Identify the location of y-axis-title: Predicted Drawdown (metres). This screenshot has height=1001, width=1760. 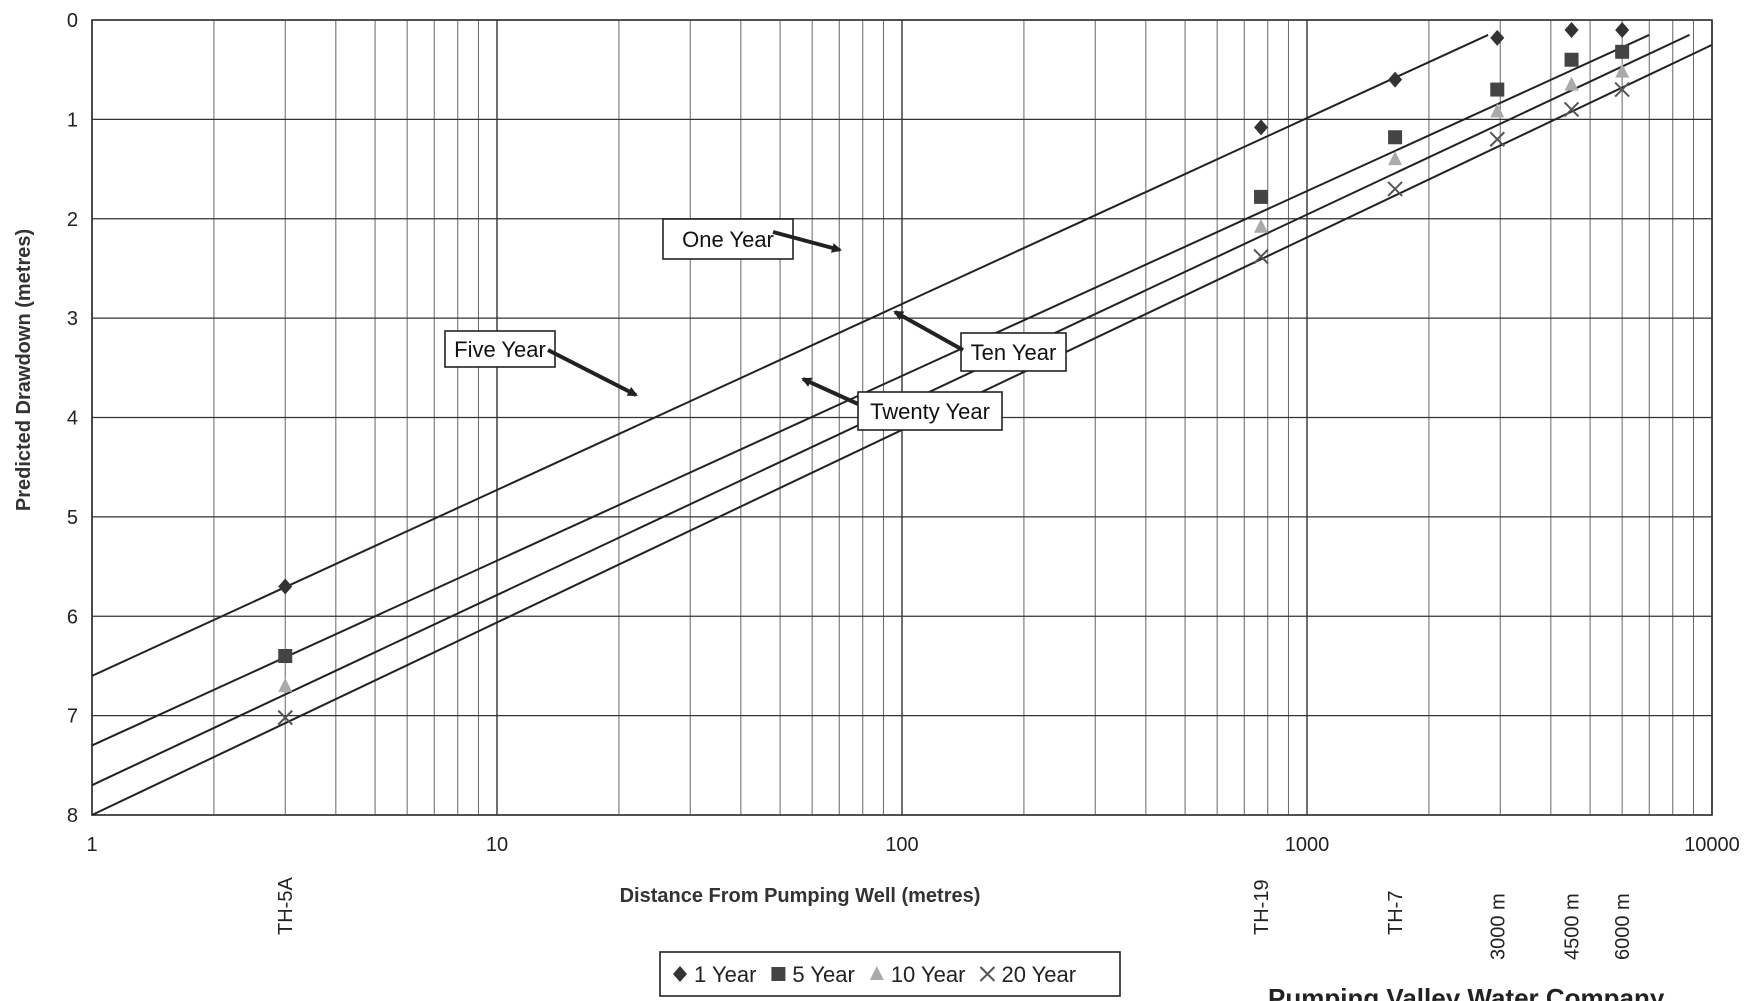
(24, 370).